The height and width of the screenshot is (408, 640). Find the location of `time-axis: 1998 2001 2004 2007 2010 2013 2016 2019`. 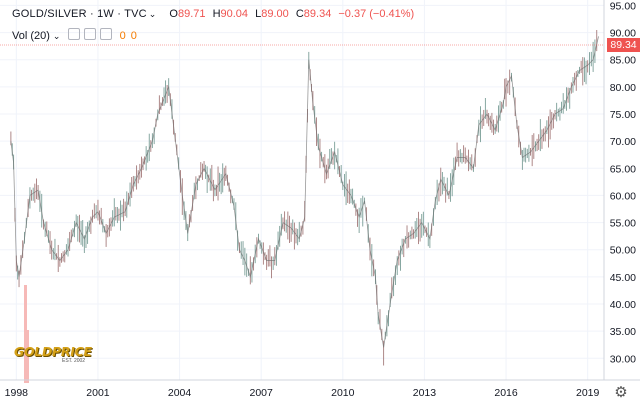

time-axis: 1998 2001 2004 2007 2010 2013 2016 2019 is located at coordinates (302, 393).